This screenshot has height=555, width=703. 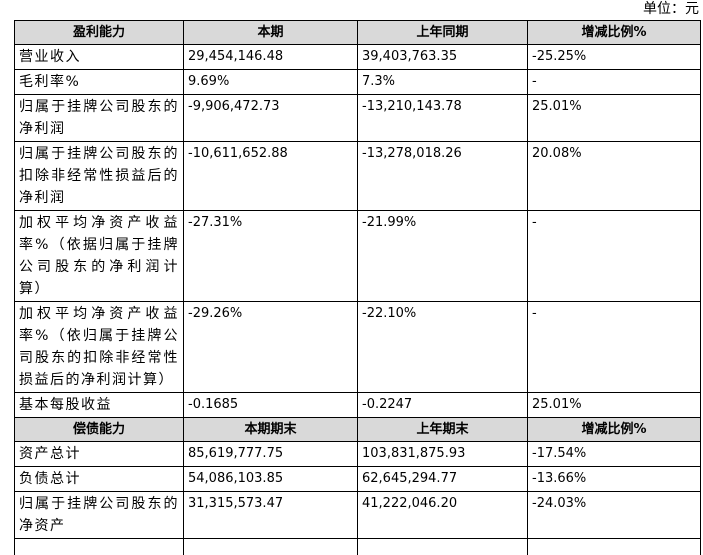 What do you see at coordinates (99, 118) in the screenshot?
I see `row-label: 归属于挂牌公司股东的净利润` at bounding box center [99, 118].